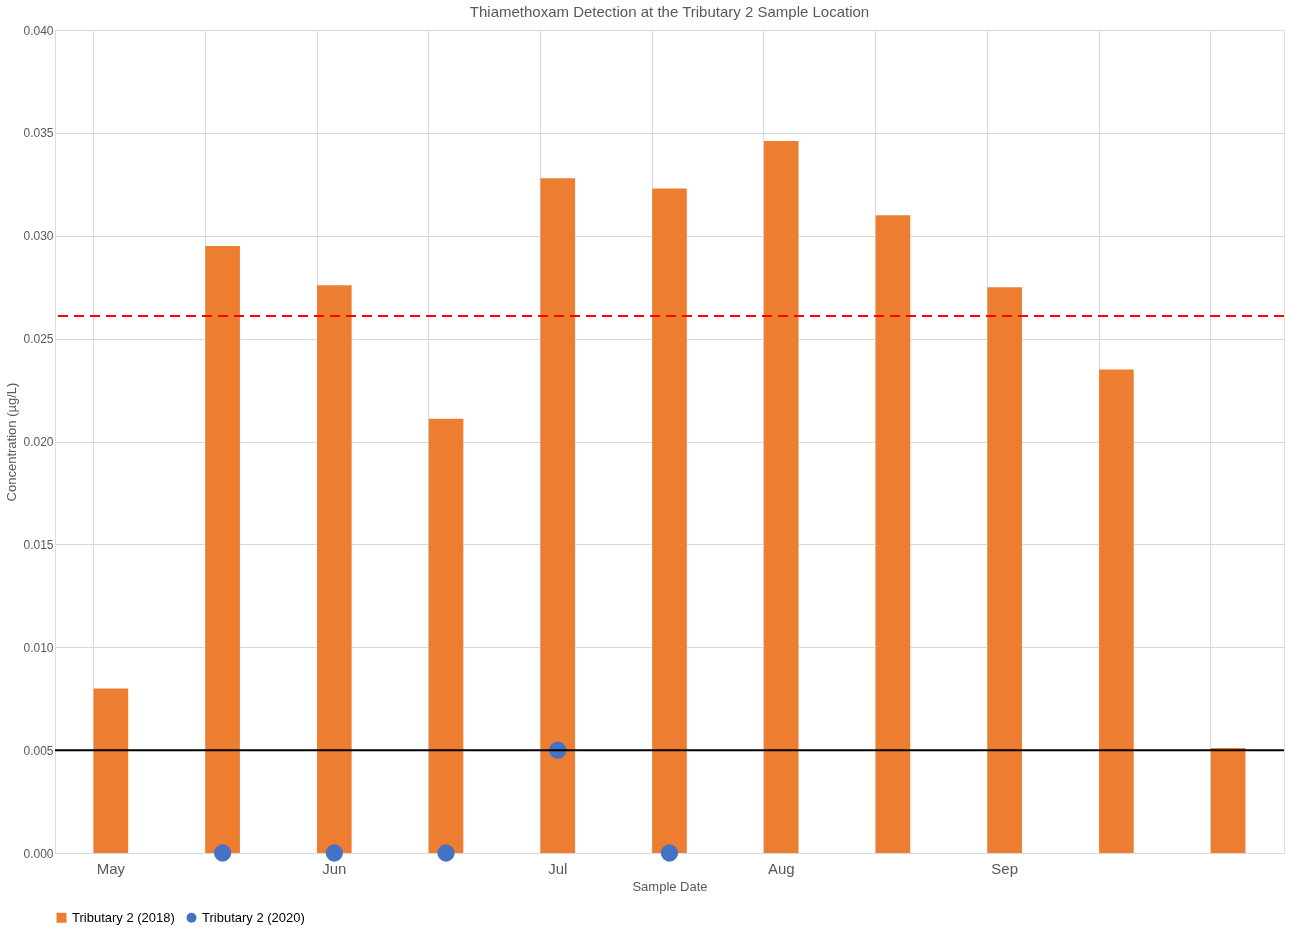 The height and width of the screenshot is (943, 1302). Describe the element at coordinates (38, 750) in the screenshot. I see `y-tick-label: 0.005` at that location.